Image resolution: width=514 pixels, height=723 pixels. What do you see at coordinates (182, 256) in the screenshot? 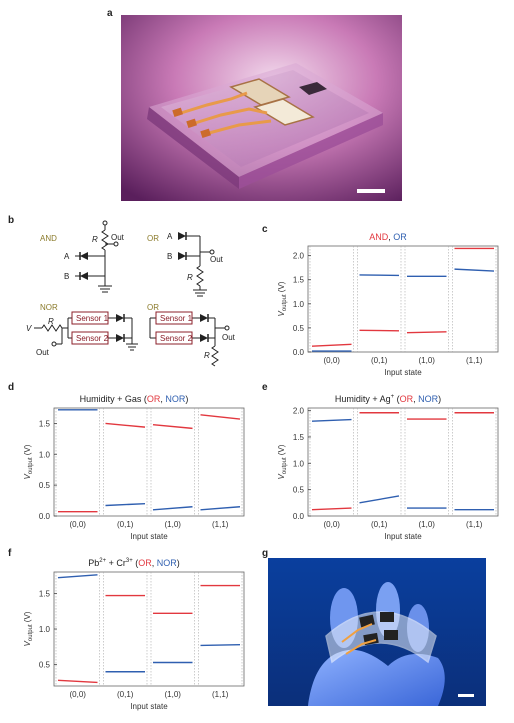
I see `or-diode-b` at bounding box center [182, 256].